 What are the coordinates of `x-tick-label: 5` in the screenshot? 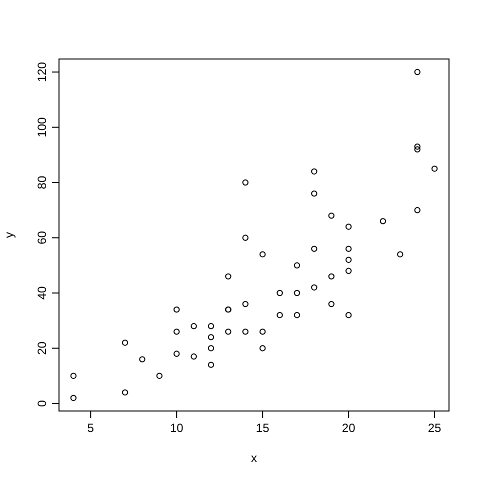 It's located at (90, 428).